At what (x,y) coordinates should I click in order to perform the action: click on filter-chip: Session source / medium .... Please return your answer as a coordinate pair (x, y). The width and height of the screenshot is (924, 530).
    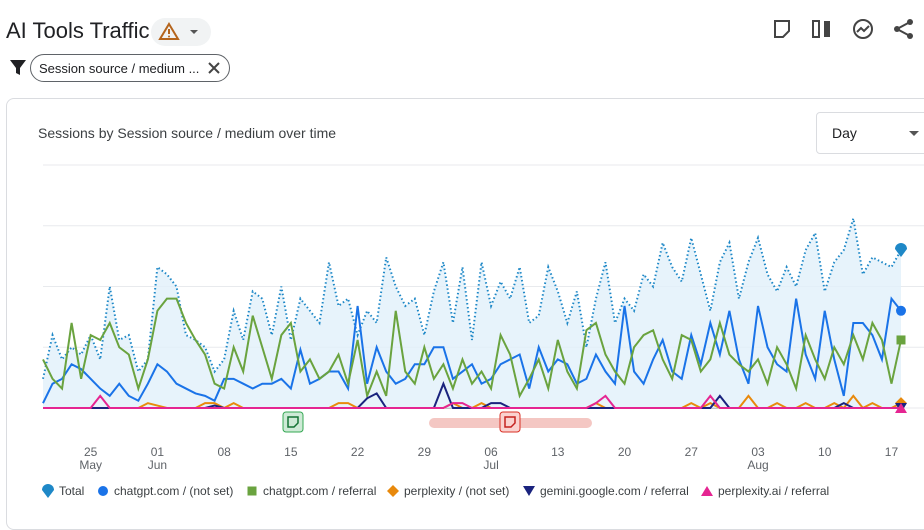
    Looking at the image, I should click on (130, 68).